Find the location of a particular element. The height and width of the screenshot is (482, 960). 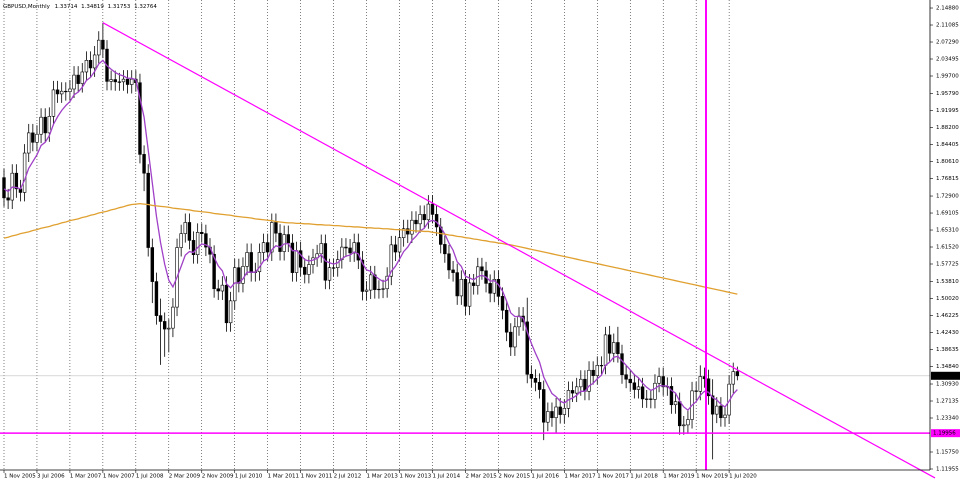

x-tick-label: 1 Jul 2016 is located at coordinates (545, 477).